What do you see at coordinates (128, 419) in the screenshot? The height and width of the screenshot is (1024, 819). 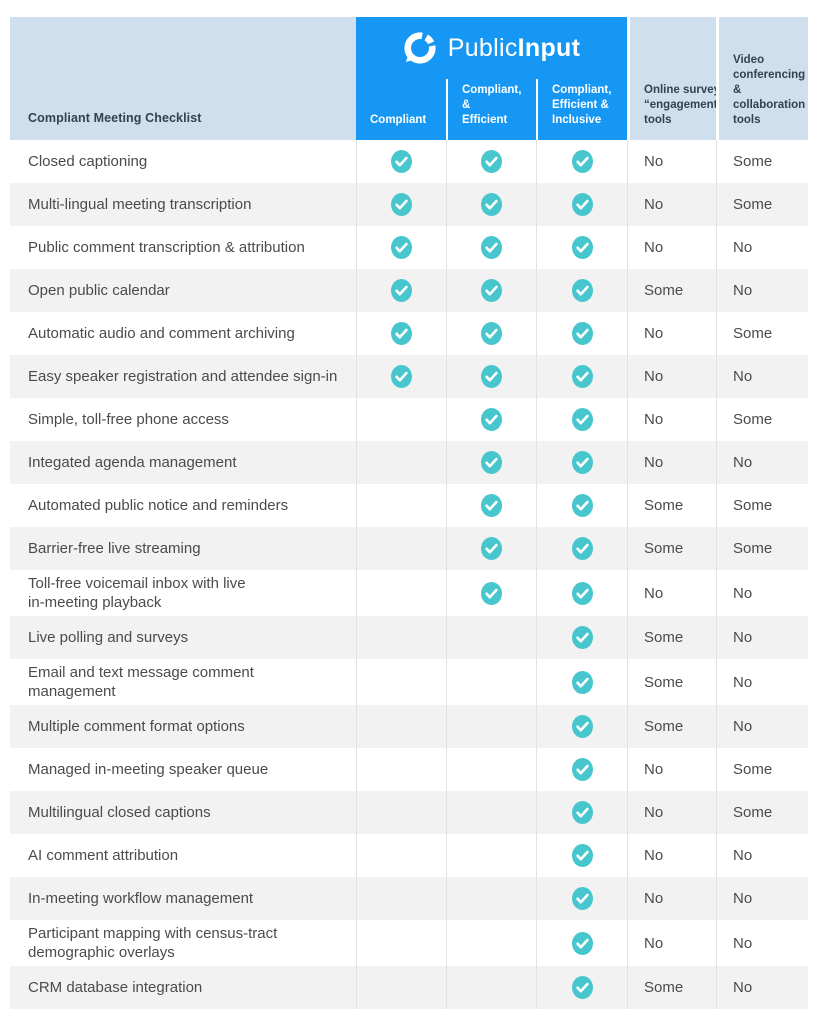 I see `feature-label: Simple, toll-free phone access` at bounding box center [128, 419].